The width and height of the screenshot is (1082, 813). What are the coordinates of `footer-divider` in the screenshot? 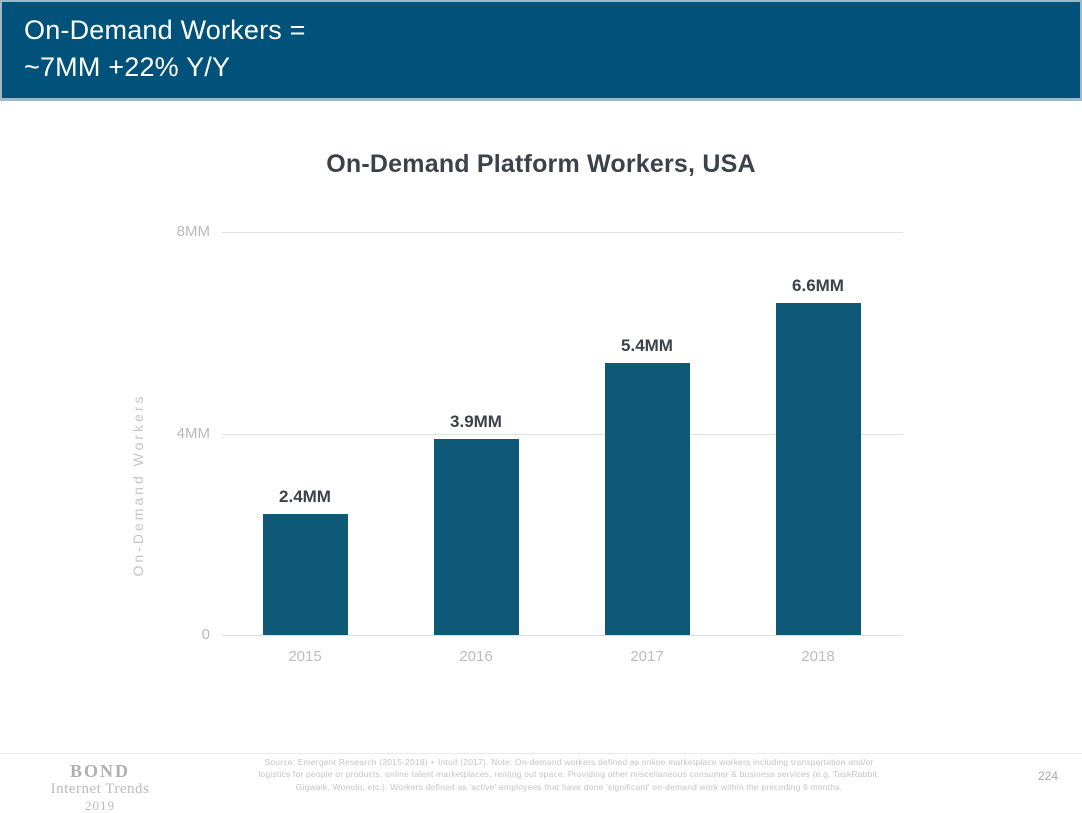 It's located at (541, 753).